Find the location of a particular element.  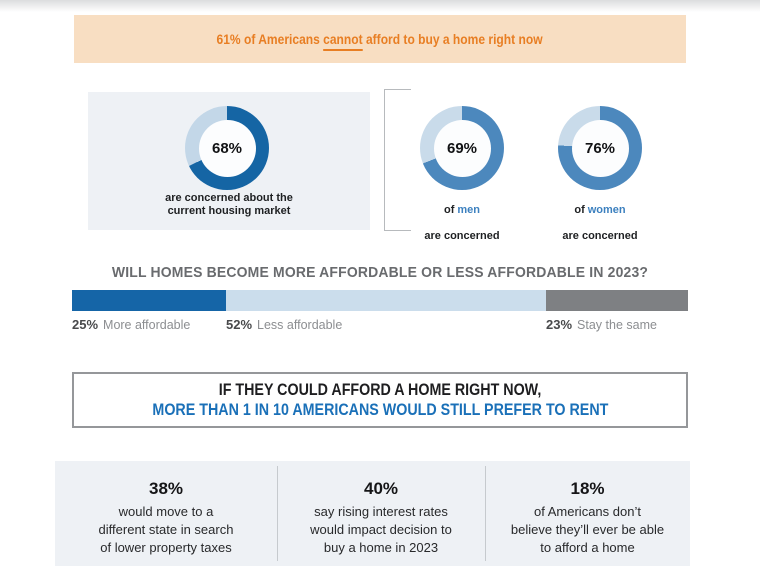

men-caption-line1: of men is located at coordinates (462, 210).